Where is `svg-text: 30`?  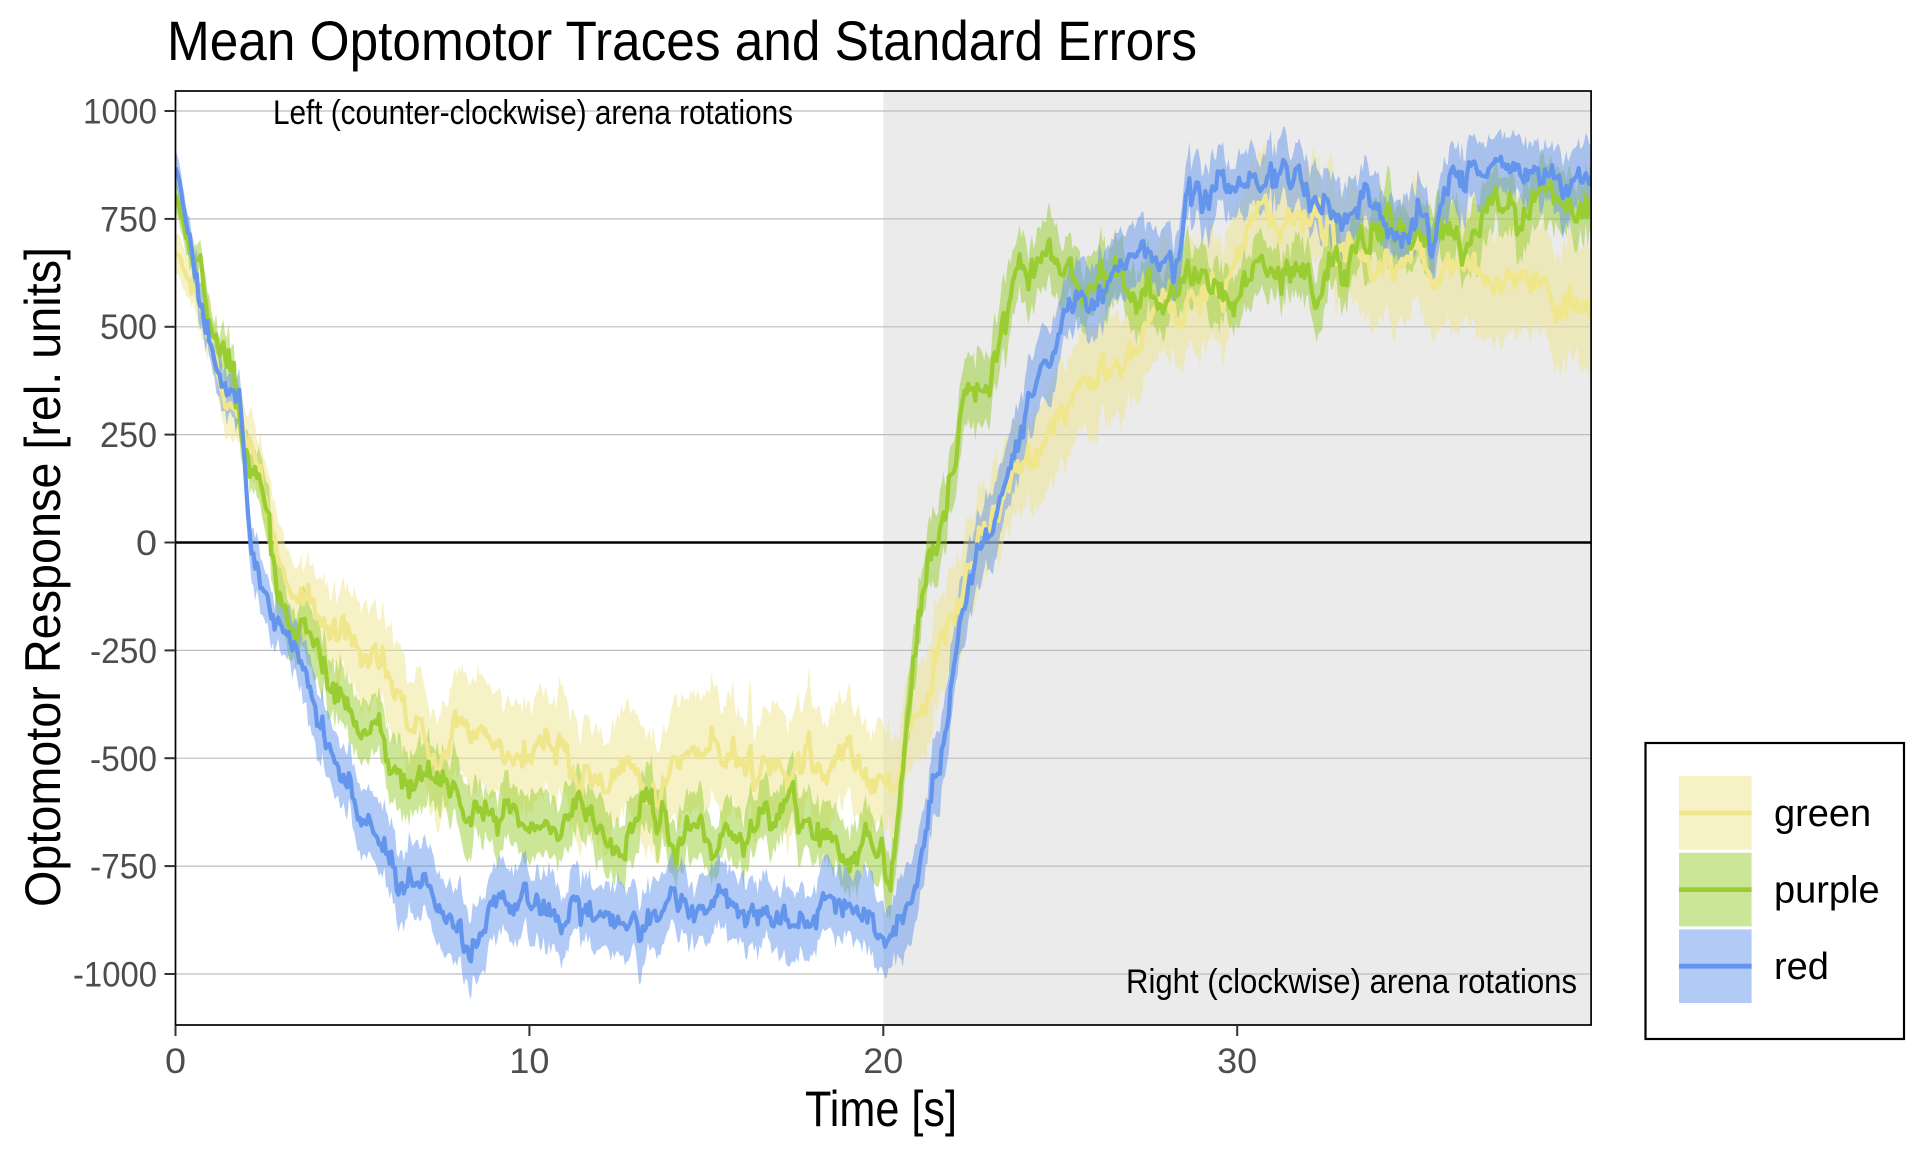
svg-text: 30 is located at coordinates (1237, 1061).